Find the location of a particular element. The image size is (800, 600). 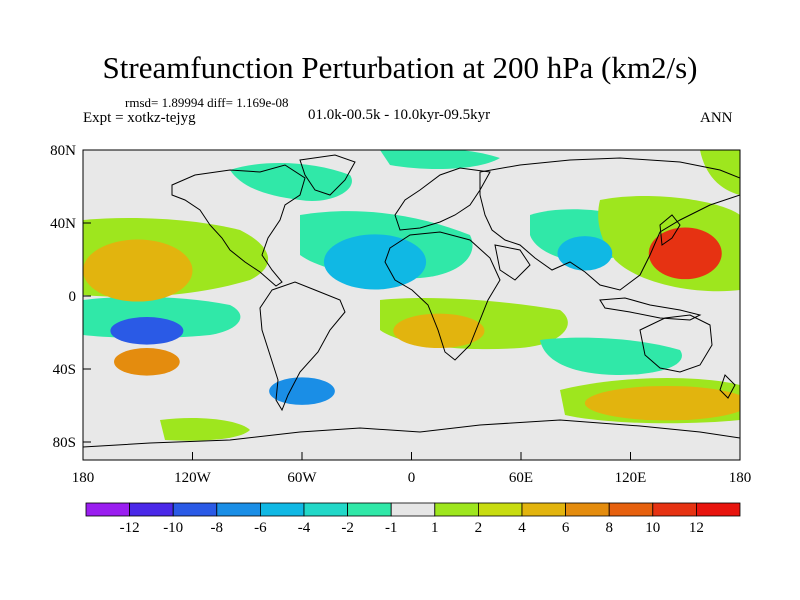

experiment-label: Expt = xotkz-tejyg is located at coordinates (139, 118).